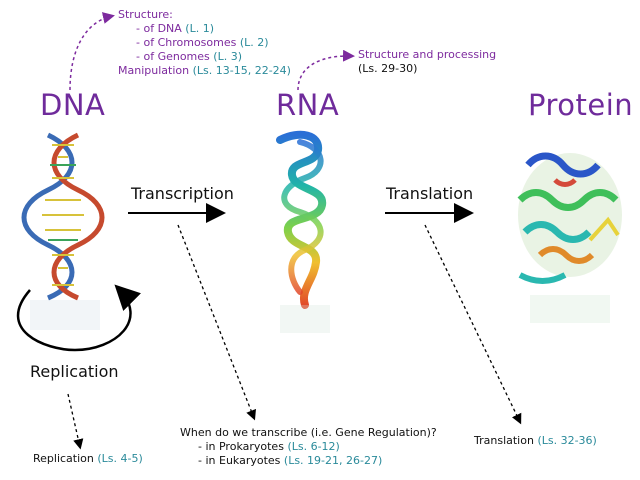 The width and height of the screenshot is (640, 480). I want to click on replication-loop-arrow, so click(78, 318).